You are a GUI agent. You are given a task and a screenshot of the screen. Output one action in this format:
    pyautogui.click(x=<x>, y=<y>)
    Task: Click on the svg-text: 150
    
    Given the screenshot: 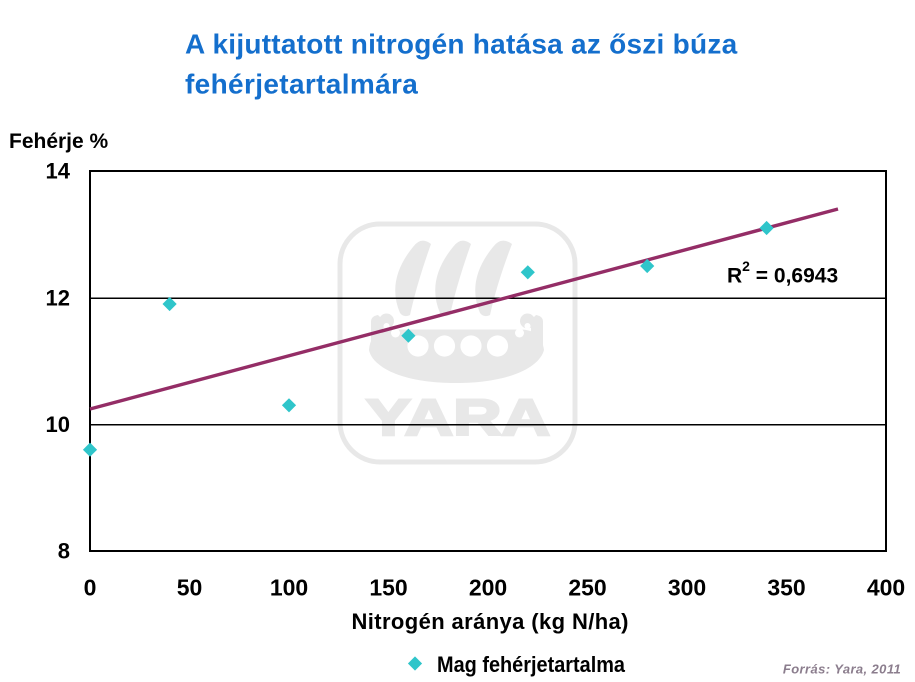 What is the action you would take?
    pyautogui.click(x=388, y=588)
    